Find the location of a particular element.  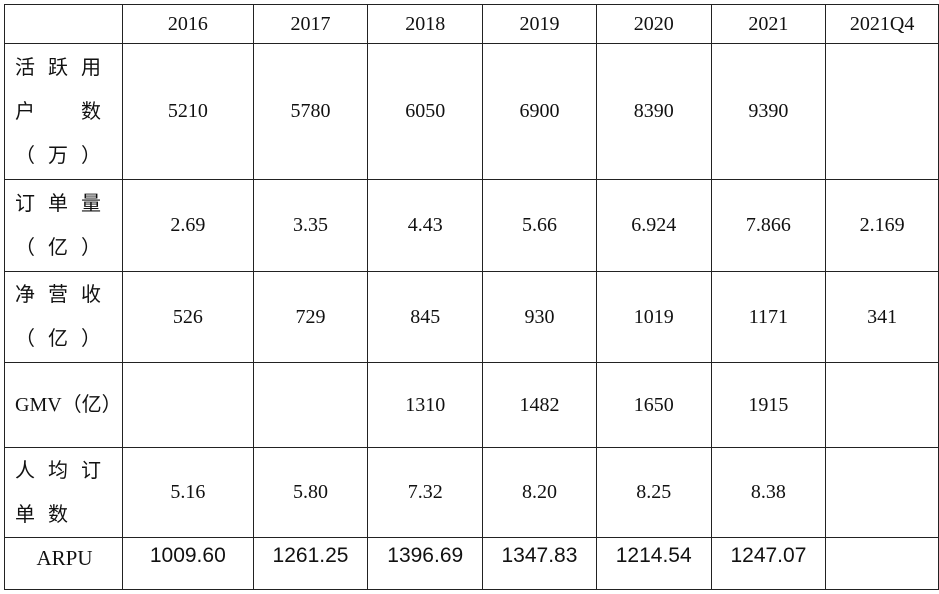

row-label: GMV（亿） is located at coordinates (63, 405).